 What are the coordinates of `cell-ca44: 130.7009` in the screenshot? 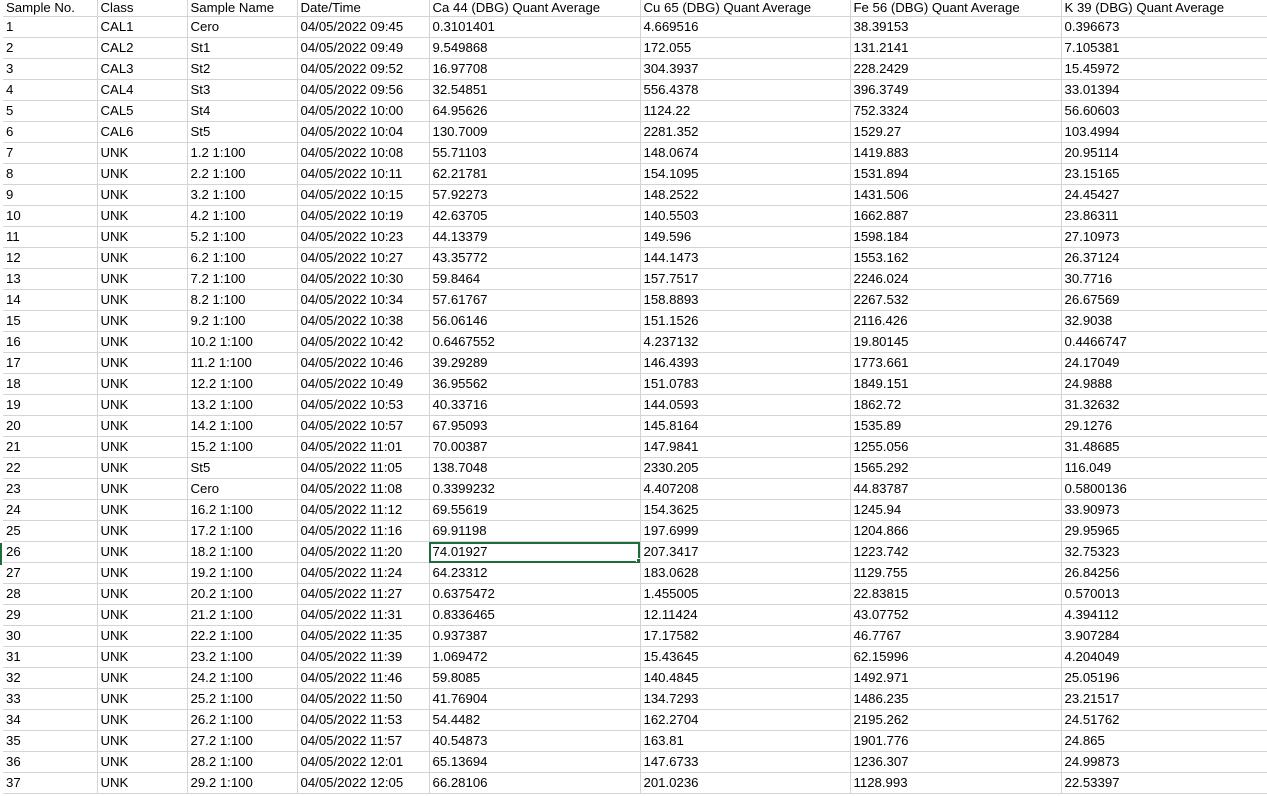 It's located at (535, 132).